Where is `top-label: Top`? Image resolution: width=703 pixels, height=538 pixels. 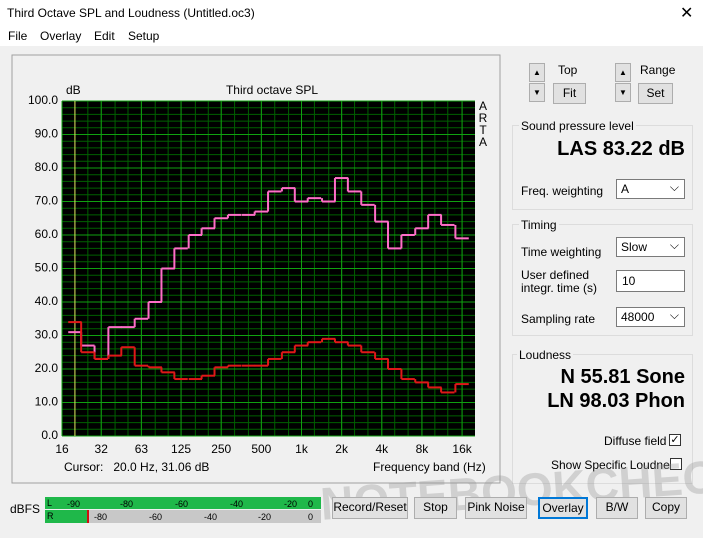
top-label: Top is located at coordinates (568, 70).